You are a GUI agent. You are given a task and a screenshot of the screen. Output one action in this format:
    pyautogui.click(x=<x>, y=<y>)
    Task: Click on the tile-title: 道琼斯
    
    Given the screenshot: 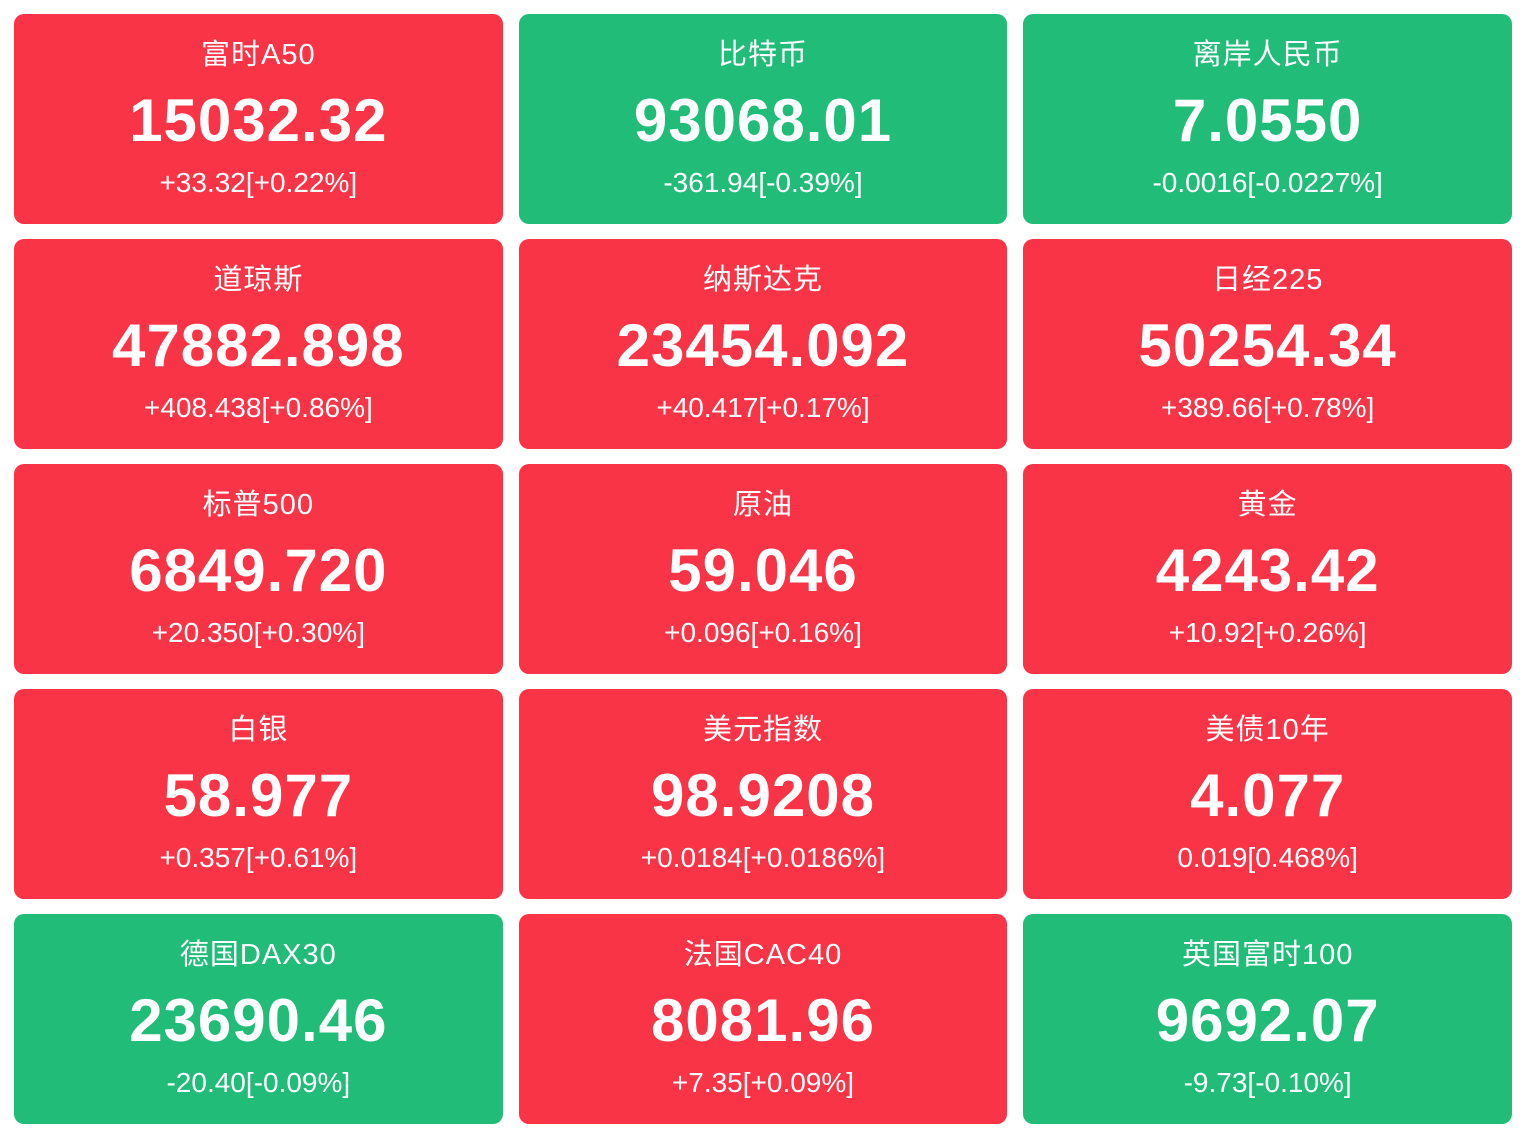 What is the action you would take?
    pyautogui.click(x=258, y=280)
    